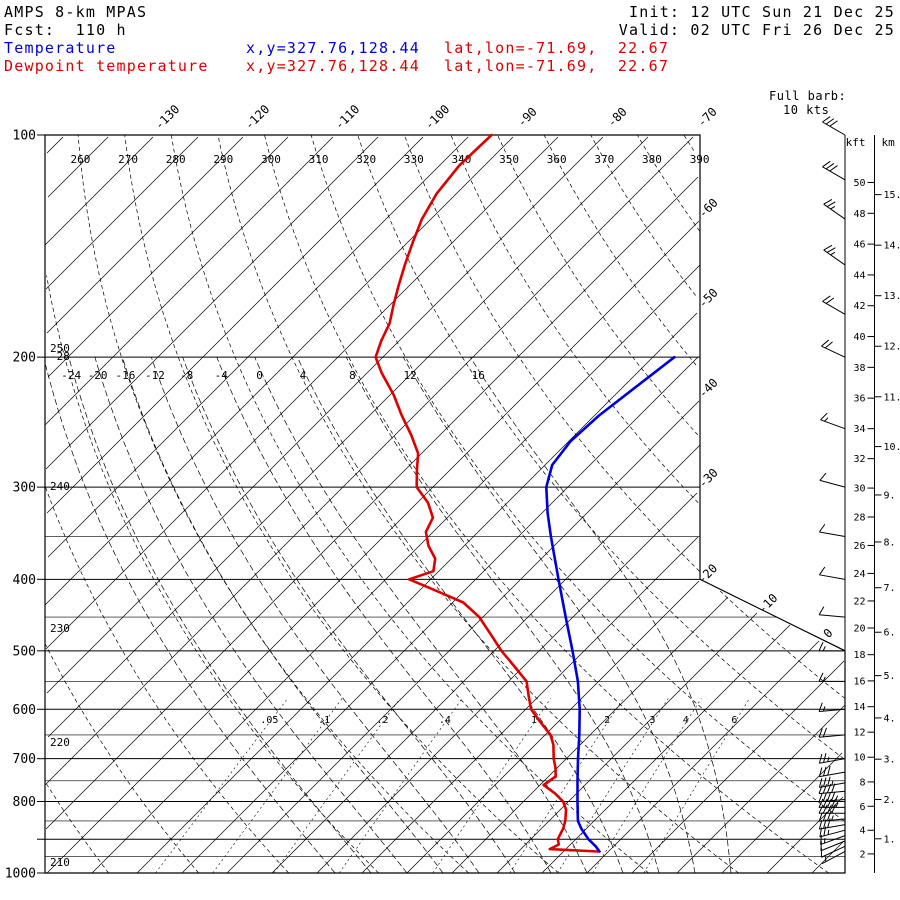  I want to click on km-axis-title: km, so click(889, 142).